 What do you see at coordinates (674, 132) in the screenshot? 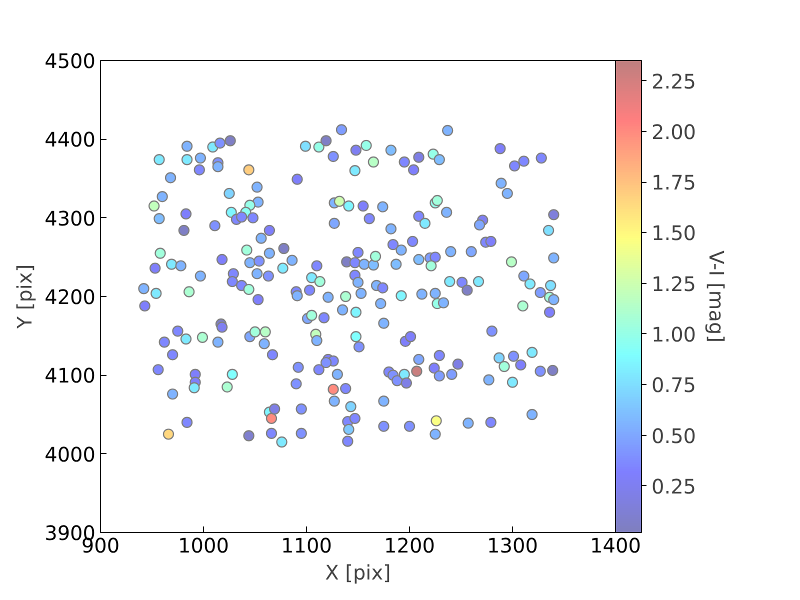
I see `color-bar-label: 2.00` at bounding box center [674, 132].